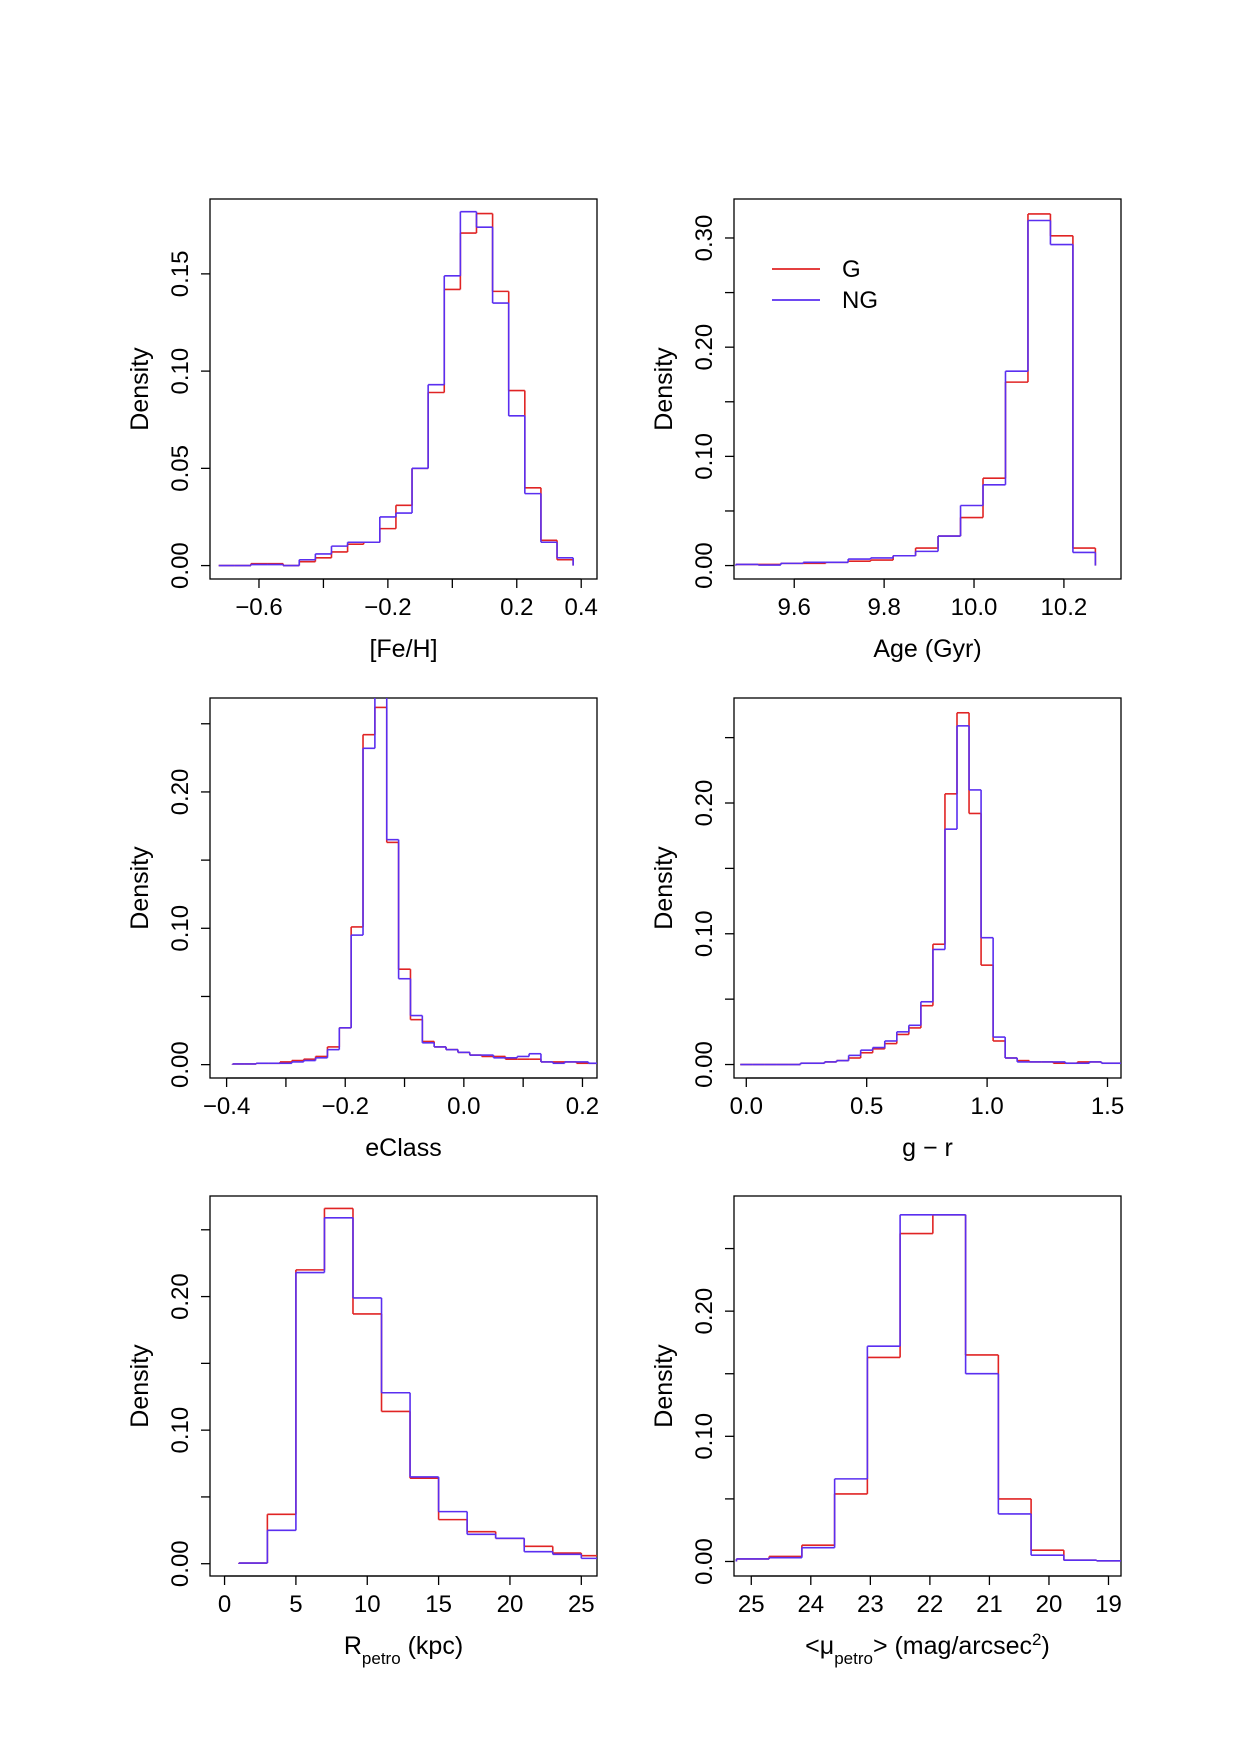  I want to click on x-axis-label-part: Age (Gyr), so click(927, 649).